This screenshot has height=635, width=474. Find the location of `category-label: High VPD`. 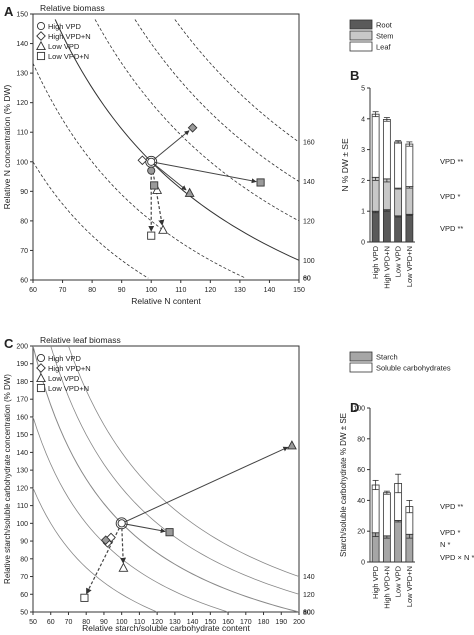

category-label: High VPD is located at coordinates (375, 582).